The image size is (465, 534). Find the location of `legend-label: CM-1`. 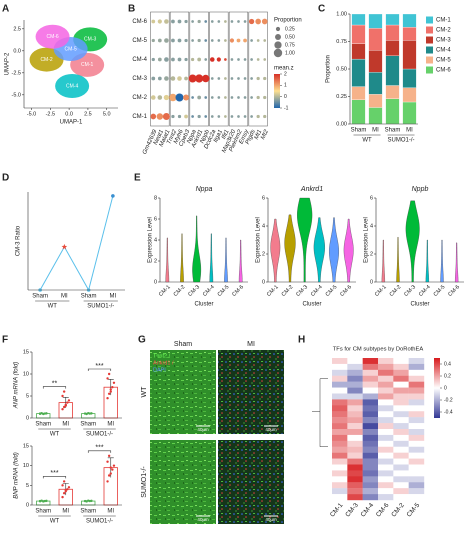

legend-label: CM-1 is located at coordinates (443, 21).